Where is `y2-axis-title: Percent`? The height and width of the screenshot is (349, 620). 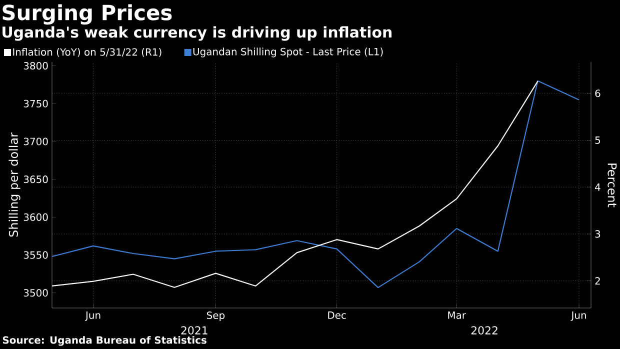 y2-axis-title: Percent is located at coordinates (612, 186).